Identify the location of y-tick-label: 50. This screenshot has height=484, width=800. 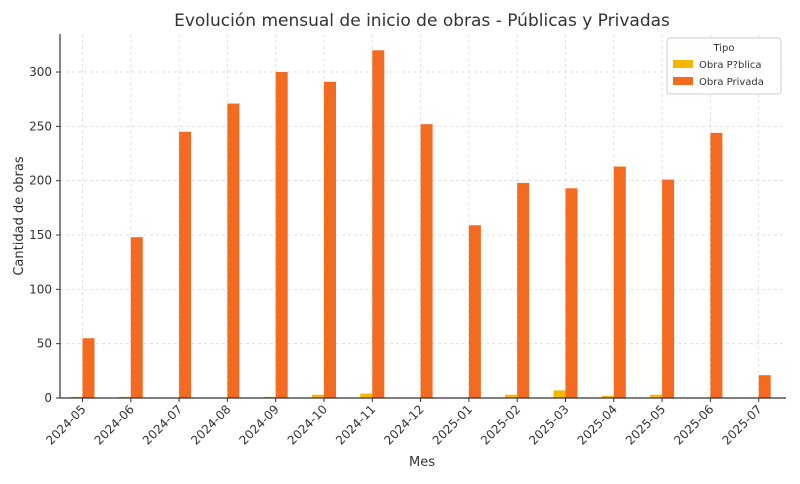
(44, 344).